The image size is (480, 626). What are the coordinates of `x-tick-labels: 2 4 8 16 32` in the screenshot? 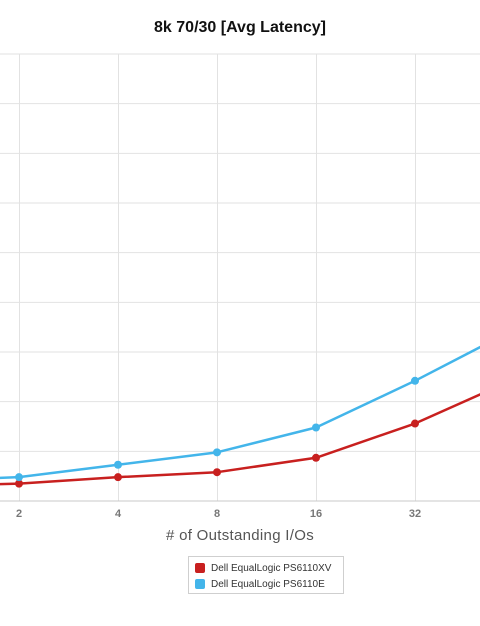 It's located at (218, 514).